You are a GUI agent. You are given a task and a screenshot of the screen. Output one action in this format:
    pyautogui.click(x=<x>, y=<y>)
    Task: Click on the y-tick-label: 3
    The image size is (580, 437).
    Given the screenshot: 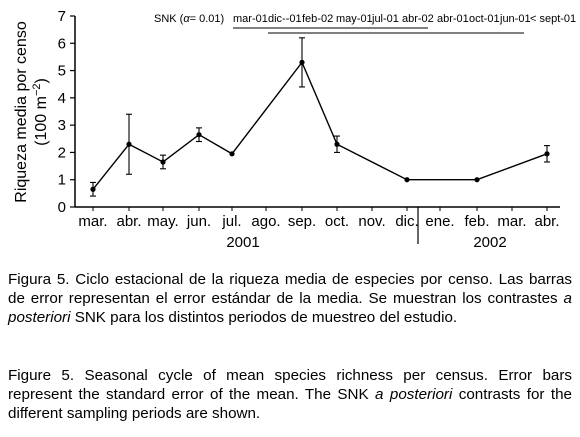 What is the action you would take?
    pyautogui.click(x=62, y=125)
    